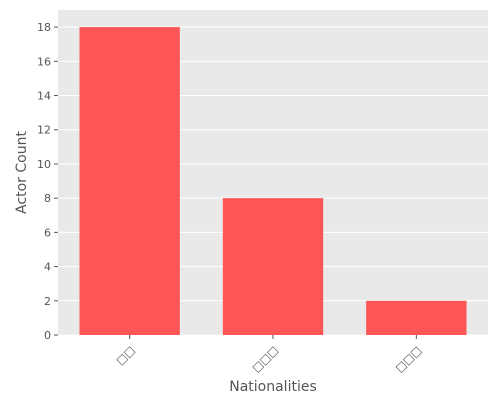  I want to click on y-axis-label: Actor Count, so click(22, 172).